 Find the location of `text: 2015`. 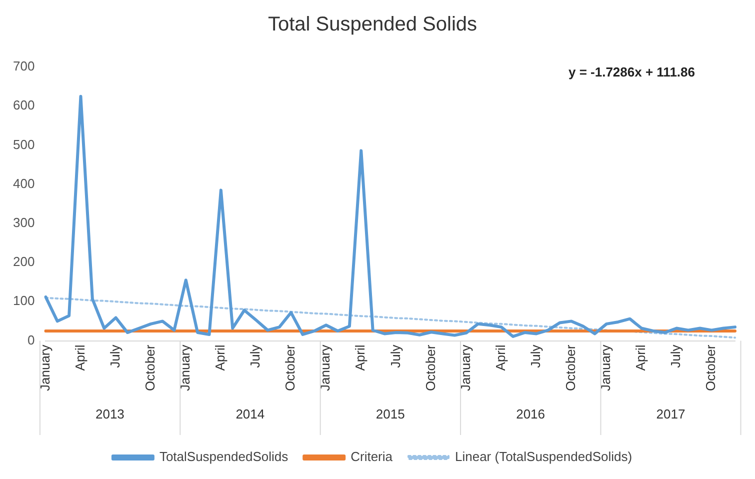

text: 2015 is located at coordinates (390, 414).